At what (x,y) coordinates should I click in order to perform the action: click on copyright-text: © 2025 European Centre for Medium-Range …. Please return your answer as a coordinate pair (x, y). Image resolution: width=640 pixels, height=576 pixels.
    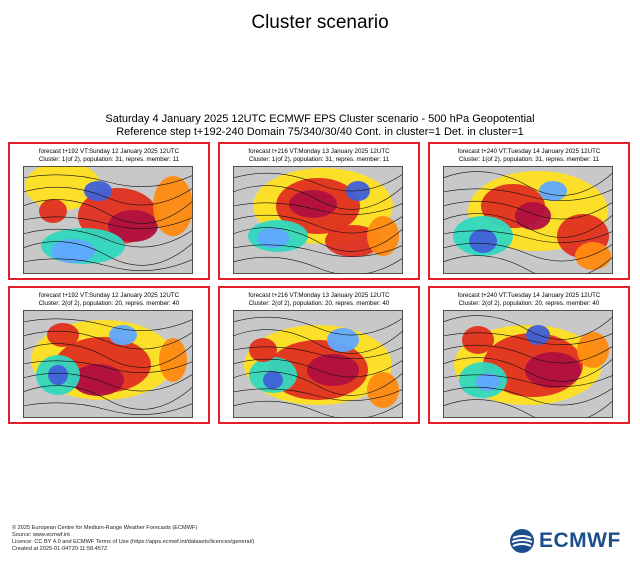
    Looking at the image, I should click on (105, 528).